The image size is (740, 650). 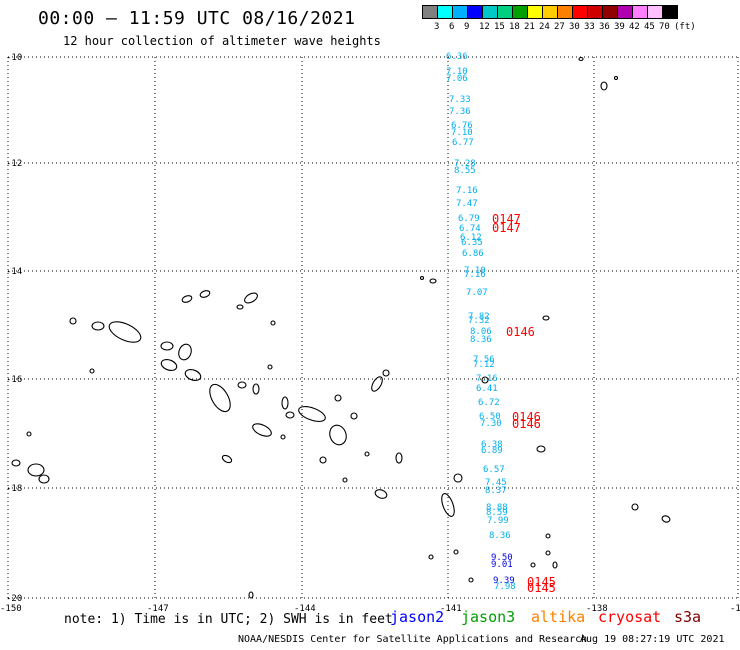 What do you see at coordinates (502, 558) in the screenshot?
I see `wave-height-label: 9.50` at bounding box center [502, 558].